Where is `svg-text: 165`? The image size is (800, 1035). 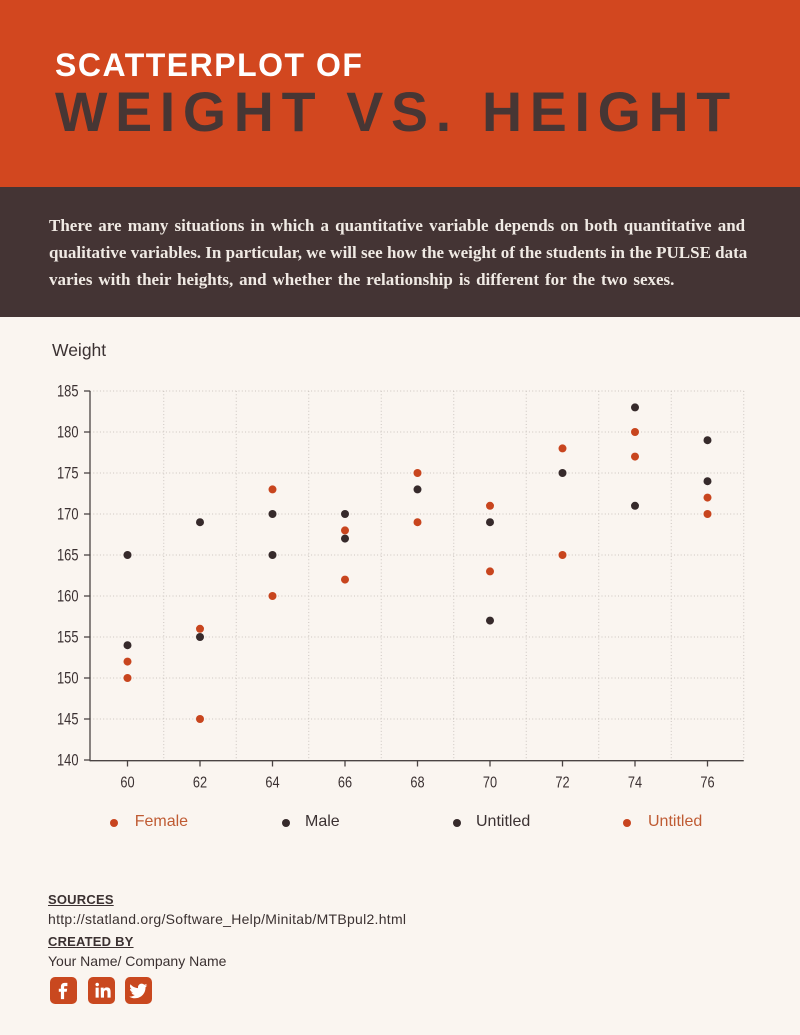
svg-text: 165 is located at coordinates (68, 556).